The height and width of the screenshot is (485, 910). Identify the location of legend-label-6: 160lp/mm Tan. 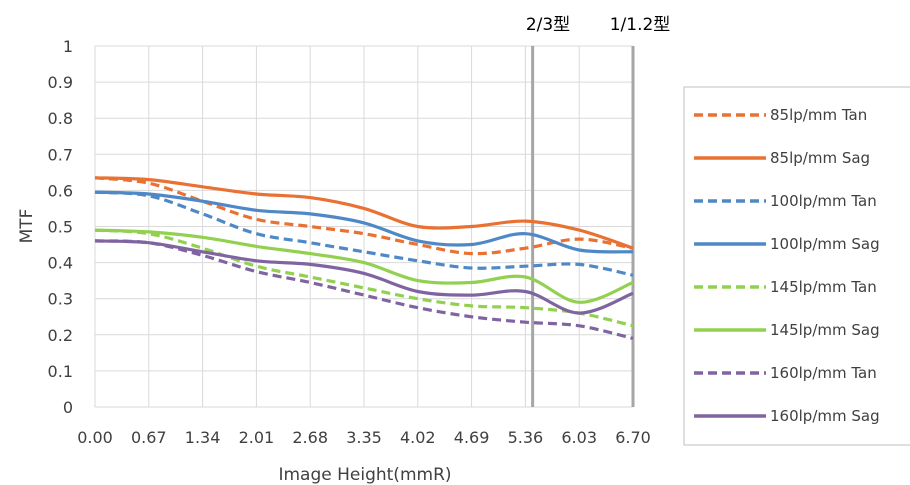
(823, 373).